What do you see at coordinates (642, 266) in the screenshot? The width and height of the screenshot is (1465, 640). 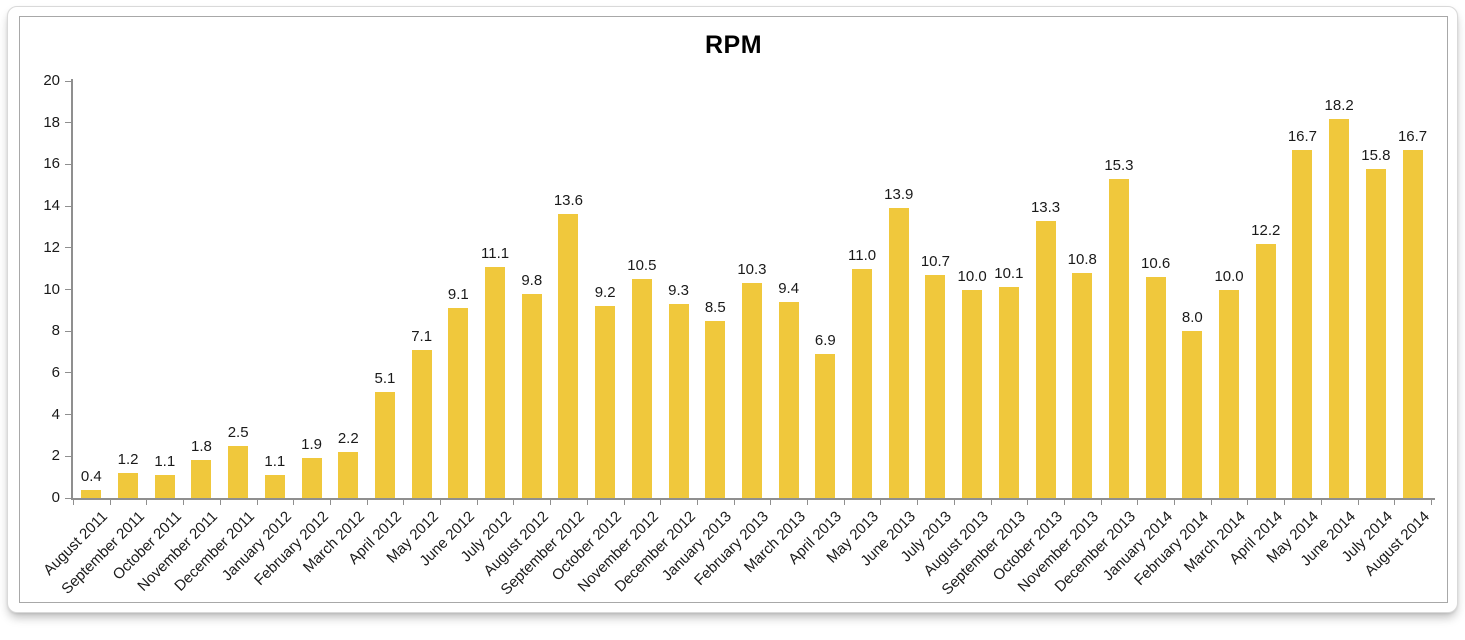 I see `bar-value-label: 10.5` at bounding box center [642, 266].